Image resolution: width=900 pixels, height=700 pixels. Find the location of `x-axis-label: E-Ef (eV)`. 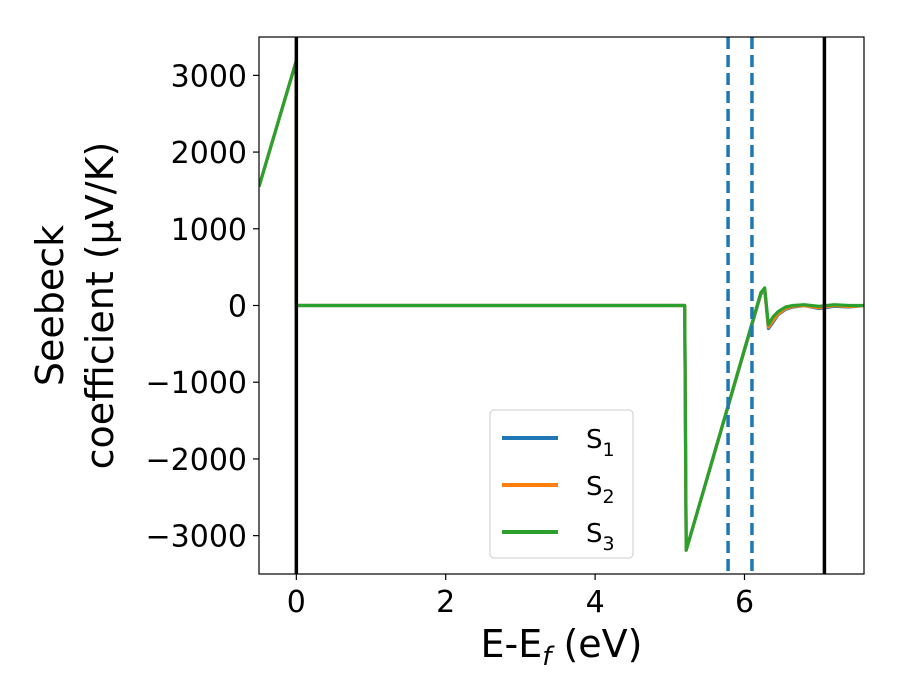

x-axis-label: E-Ef (eV) is located at coordinates (562, 647).